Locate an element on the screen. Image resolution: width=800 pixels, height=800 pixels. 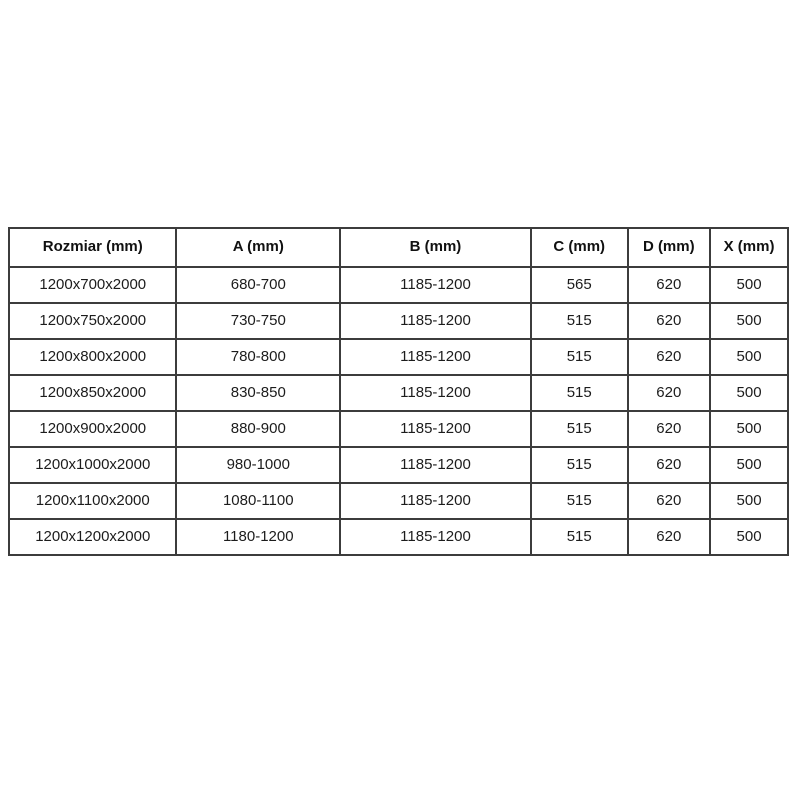
table-row: 1200x900x2000 880-900 1185-1200 515 620 500 is located at coordinates (398, 429).